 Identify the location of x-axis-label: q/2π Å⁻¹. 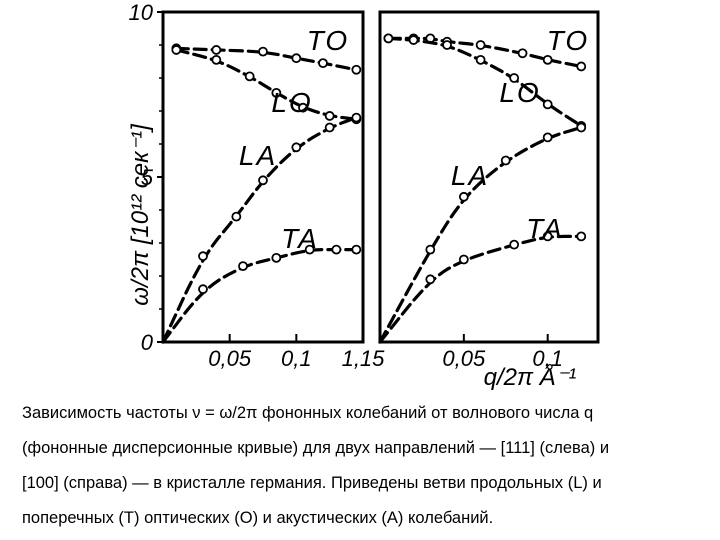
(530, 377).